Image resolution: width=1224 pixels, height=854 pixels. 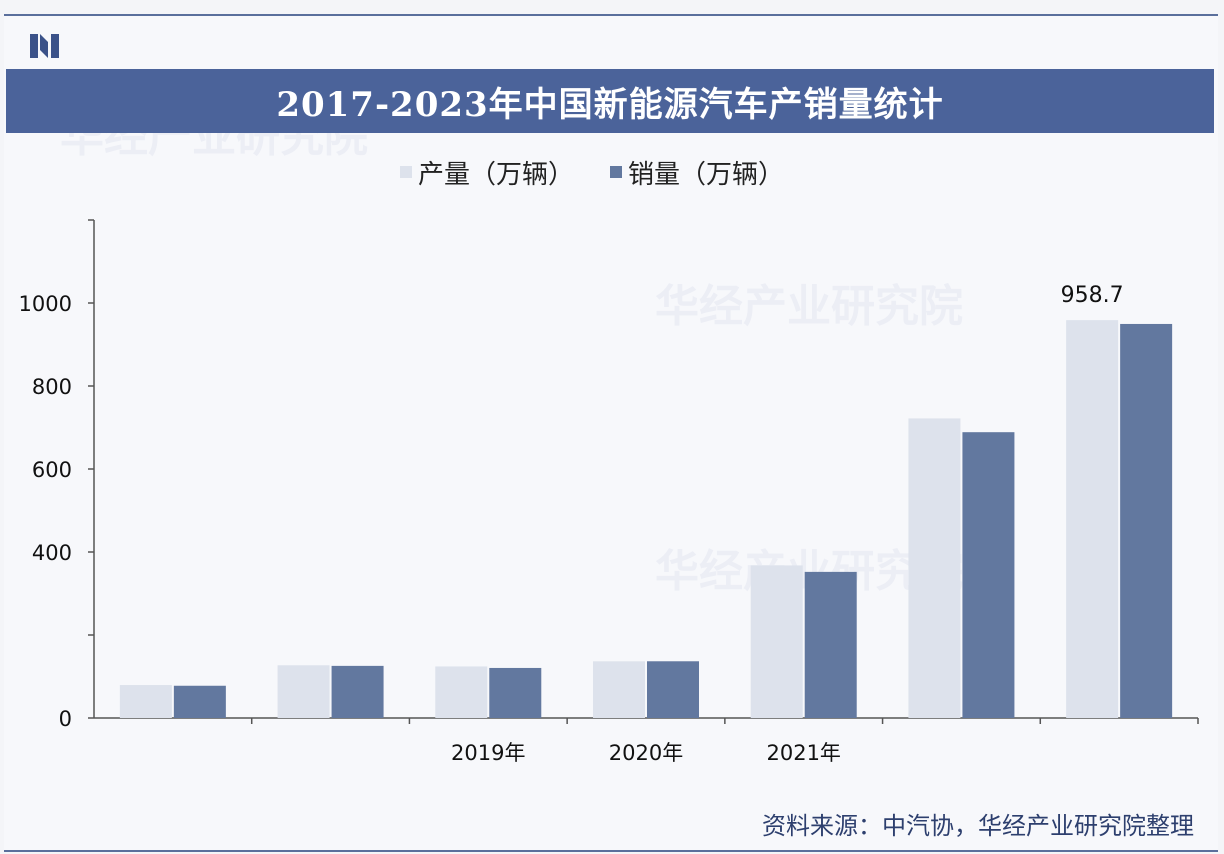 I want to click on legend: 产量（万辆） 销量（万辆）, so click(x=592, y=172).